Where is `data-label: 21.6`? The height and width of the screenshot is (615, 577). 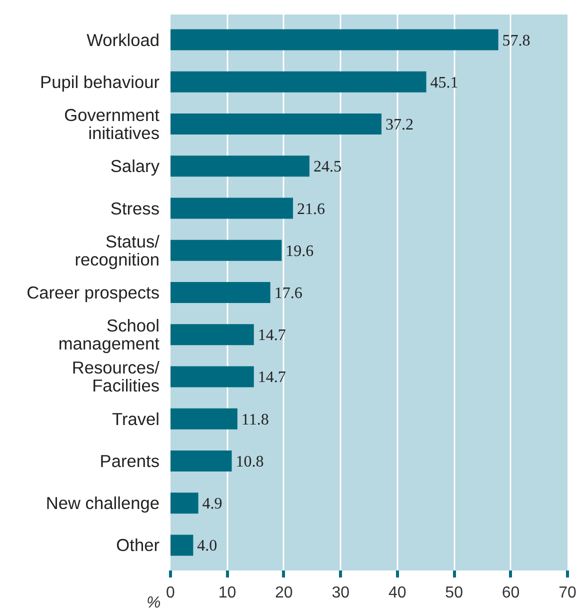
data-label: 21.6 is located at coordinates (311, 209).